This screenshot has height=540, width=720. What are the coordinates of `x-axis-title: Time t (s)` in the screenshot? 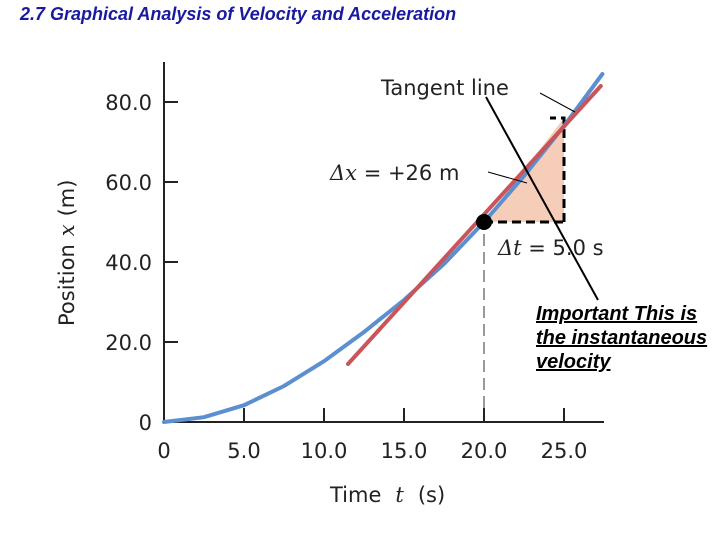 It's located at (387, 495).